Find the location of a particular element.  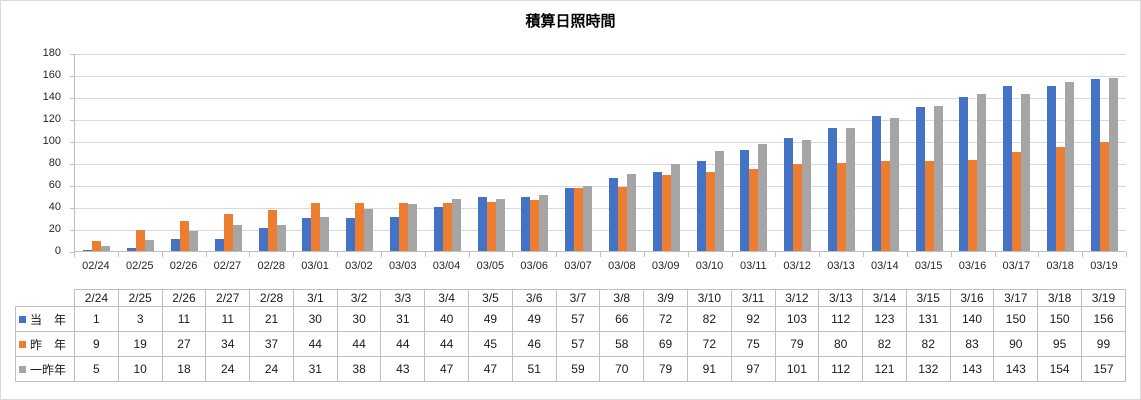

x-axis-label: 03/11 is located at coordinates (753, 266).